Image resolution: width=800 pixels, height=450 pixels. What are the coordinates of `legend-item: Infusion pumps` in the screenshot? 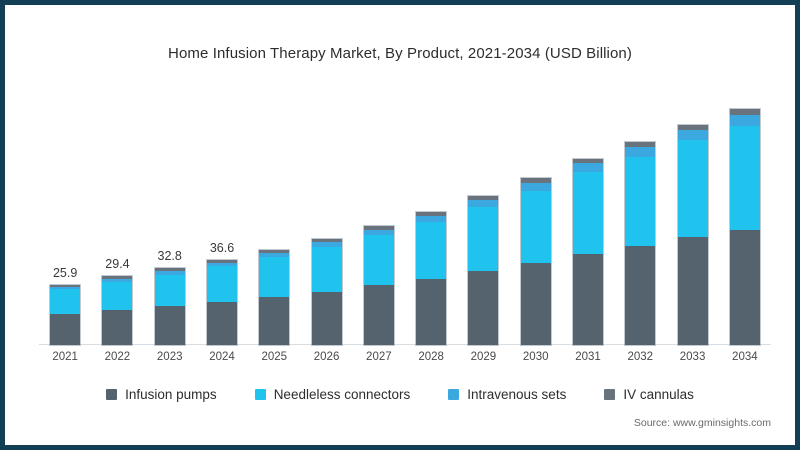 It's located at (161, 394).